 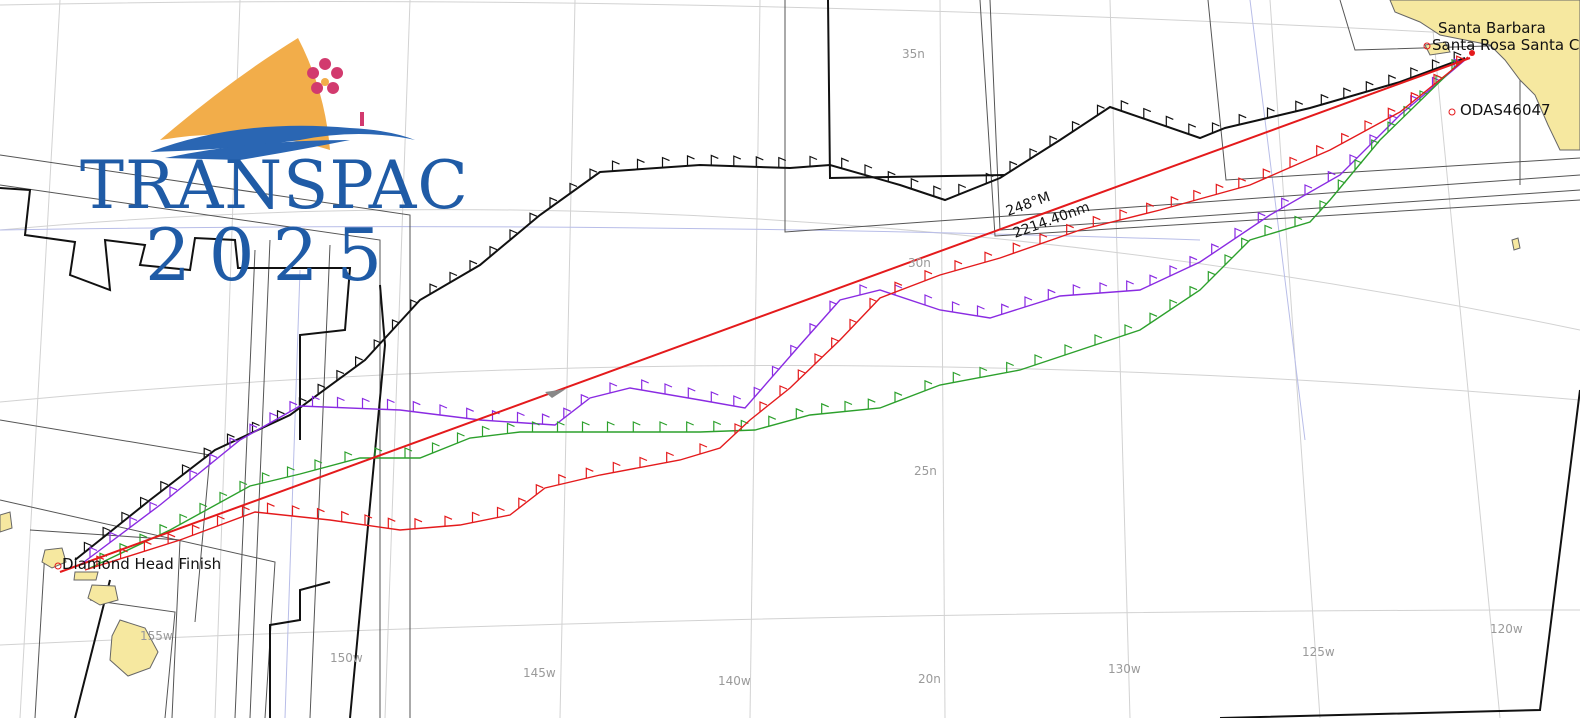 What do you see at coordinates (1506, 629) in the screenshot?
I see `lon-label-120w: 120w` at bounding box center [1506, 629].